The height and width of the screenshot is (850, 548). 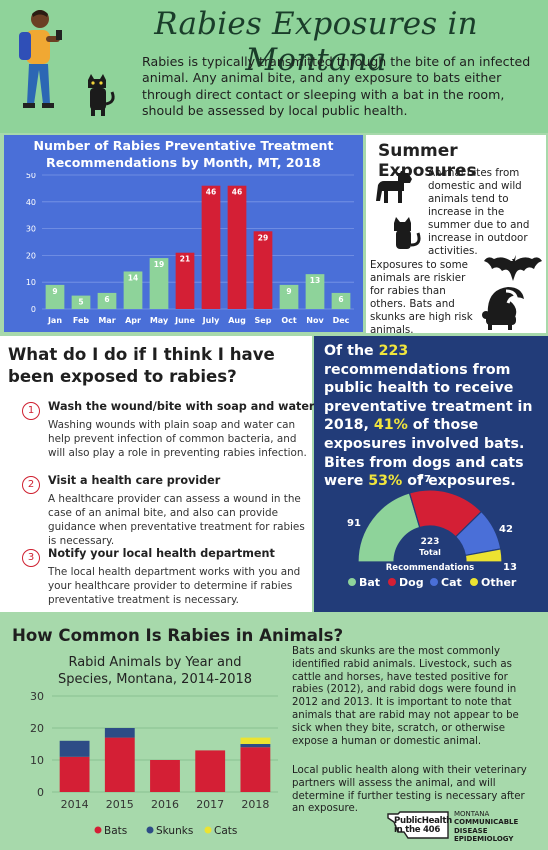 I want to click on gauge-total: 223, so click(x=430, y=542).